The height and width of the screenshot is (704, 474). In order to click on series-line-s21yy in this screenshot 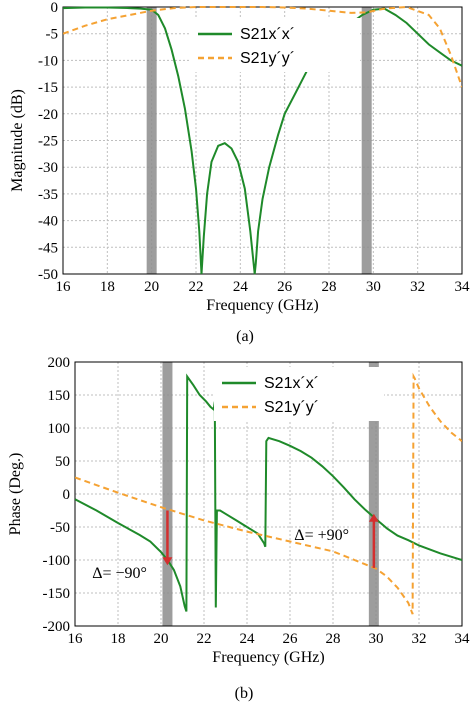, I will do `click(262, 46)`.